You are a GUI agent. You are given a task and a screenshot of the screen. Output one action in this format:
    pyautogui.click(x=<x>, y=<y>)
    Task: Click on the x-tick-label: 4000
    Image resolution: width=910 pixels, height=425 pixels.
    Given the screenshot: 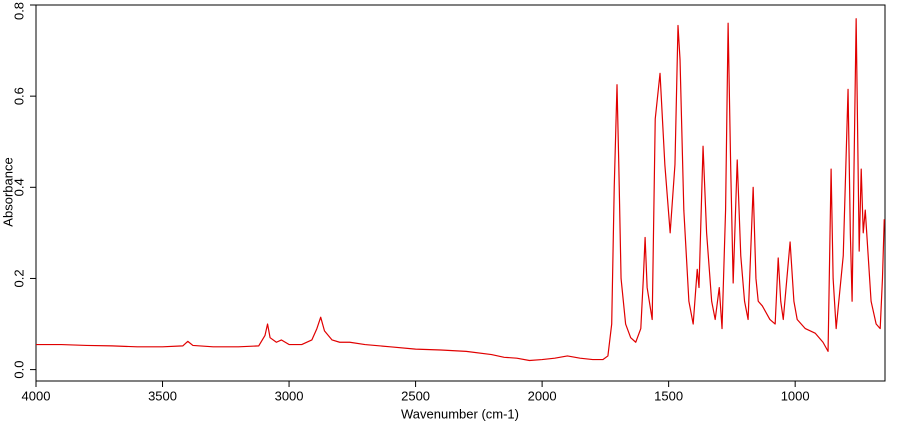 What is the action you would take?
    pyautogui.click(x=36, y=395)
    